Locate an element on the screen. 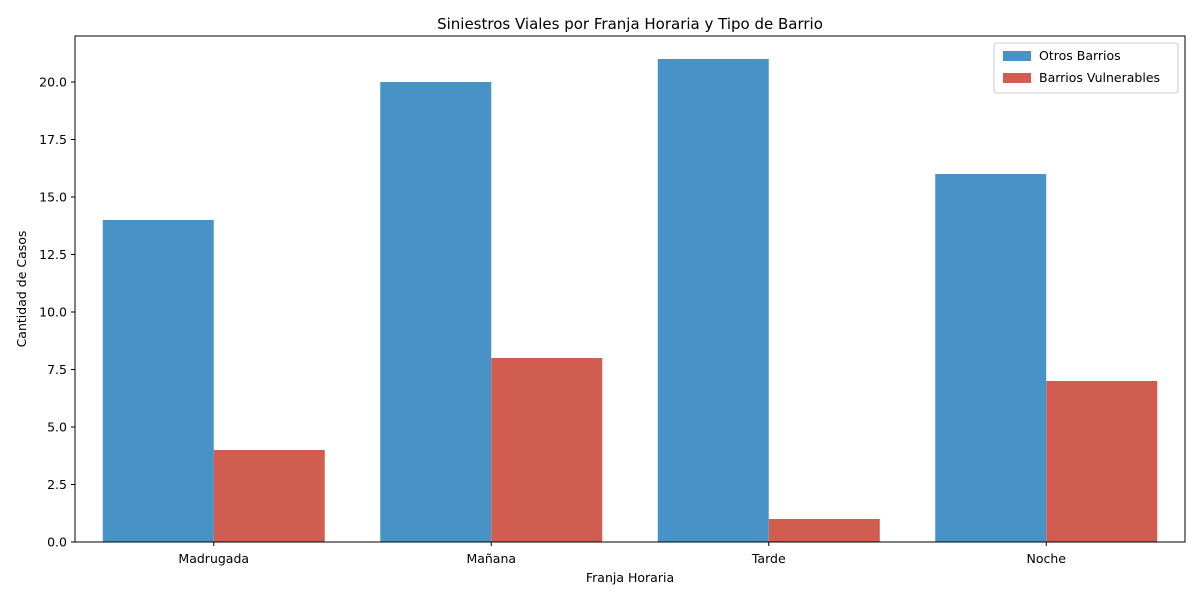 This screenshot has width=1200, height=600. y-tick-label: 20.0 is located at coordinates (53, 82).